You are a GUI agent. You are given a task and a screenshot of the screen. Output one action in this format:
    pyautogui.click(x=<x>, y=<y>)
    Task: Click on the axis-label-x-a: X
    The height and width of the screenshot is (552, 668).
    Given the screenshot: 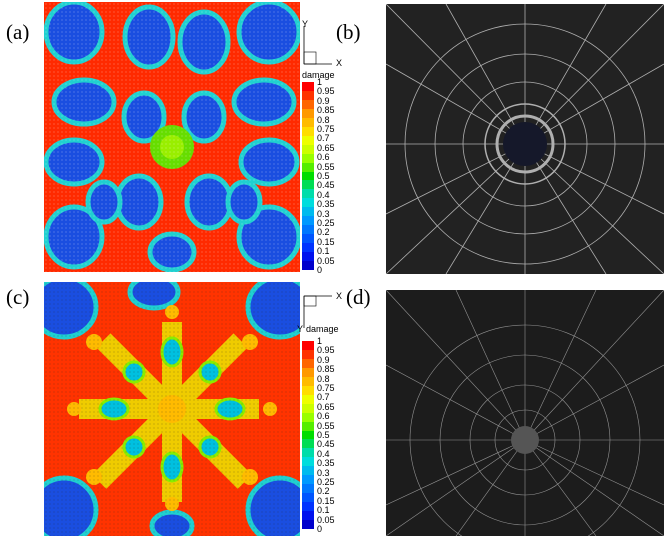 What is the action you would take?
    pyautogui.click(x=339, y=63)
    